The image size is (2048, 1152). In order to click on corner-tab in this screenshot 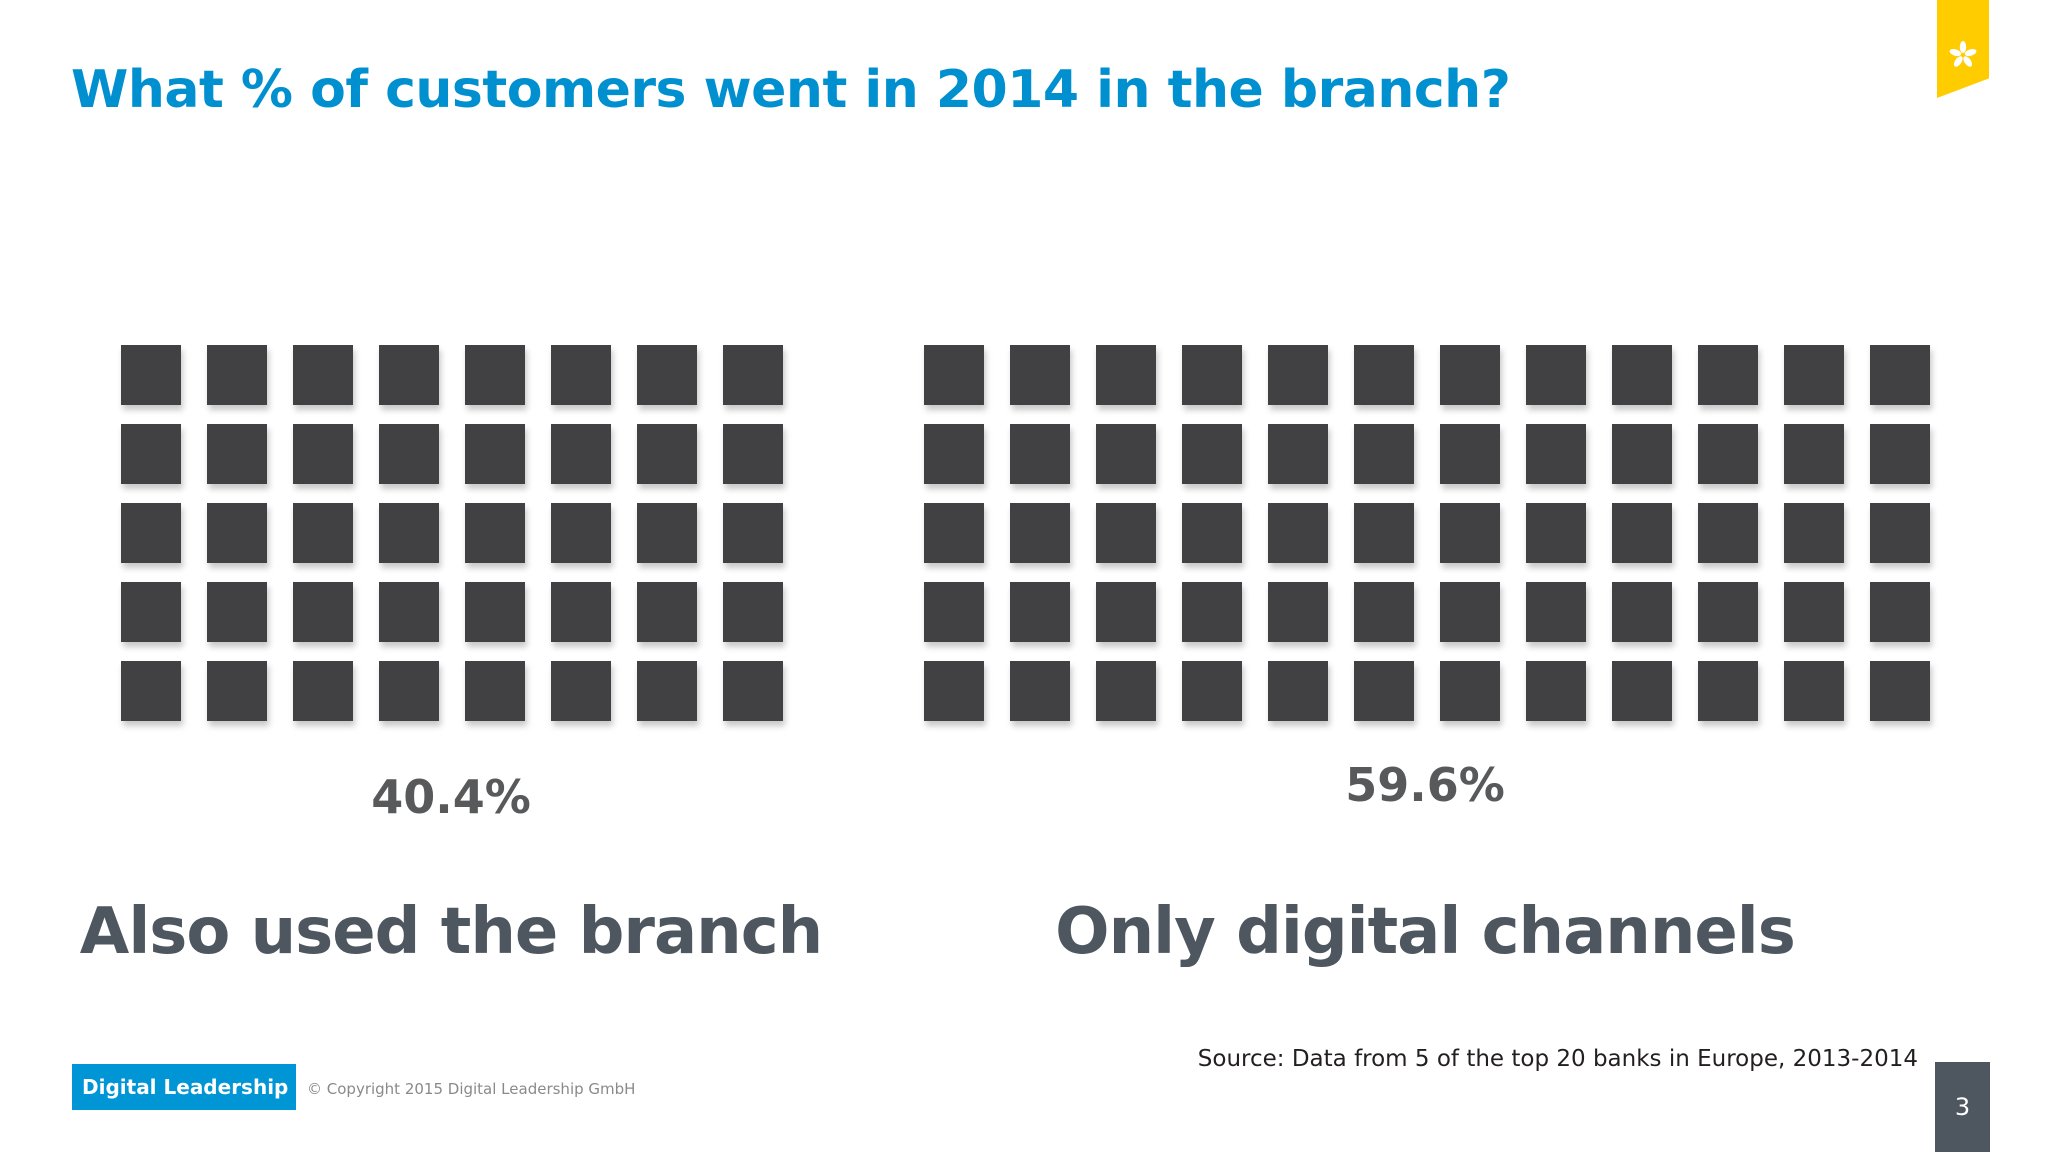, I will do `click(1963, 49)`.